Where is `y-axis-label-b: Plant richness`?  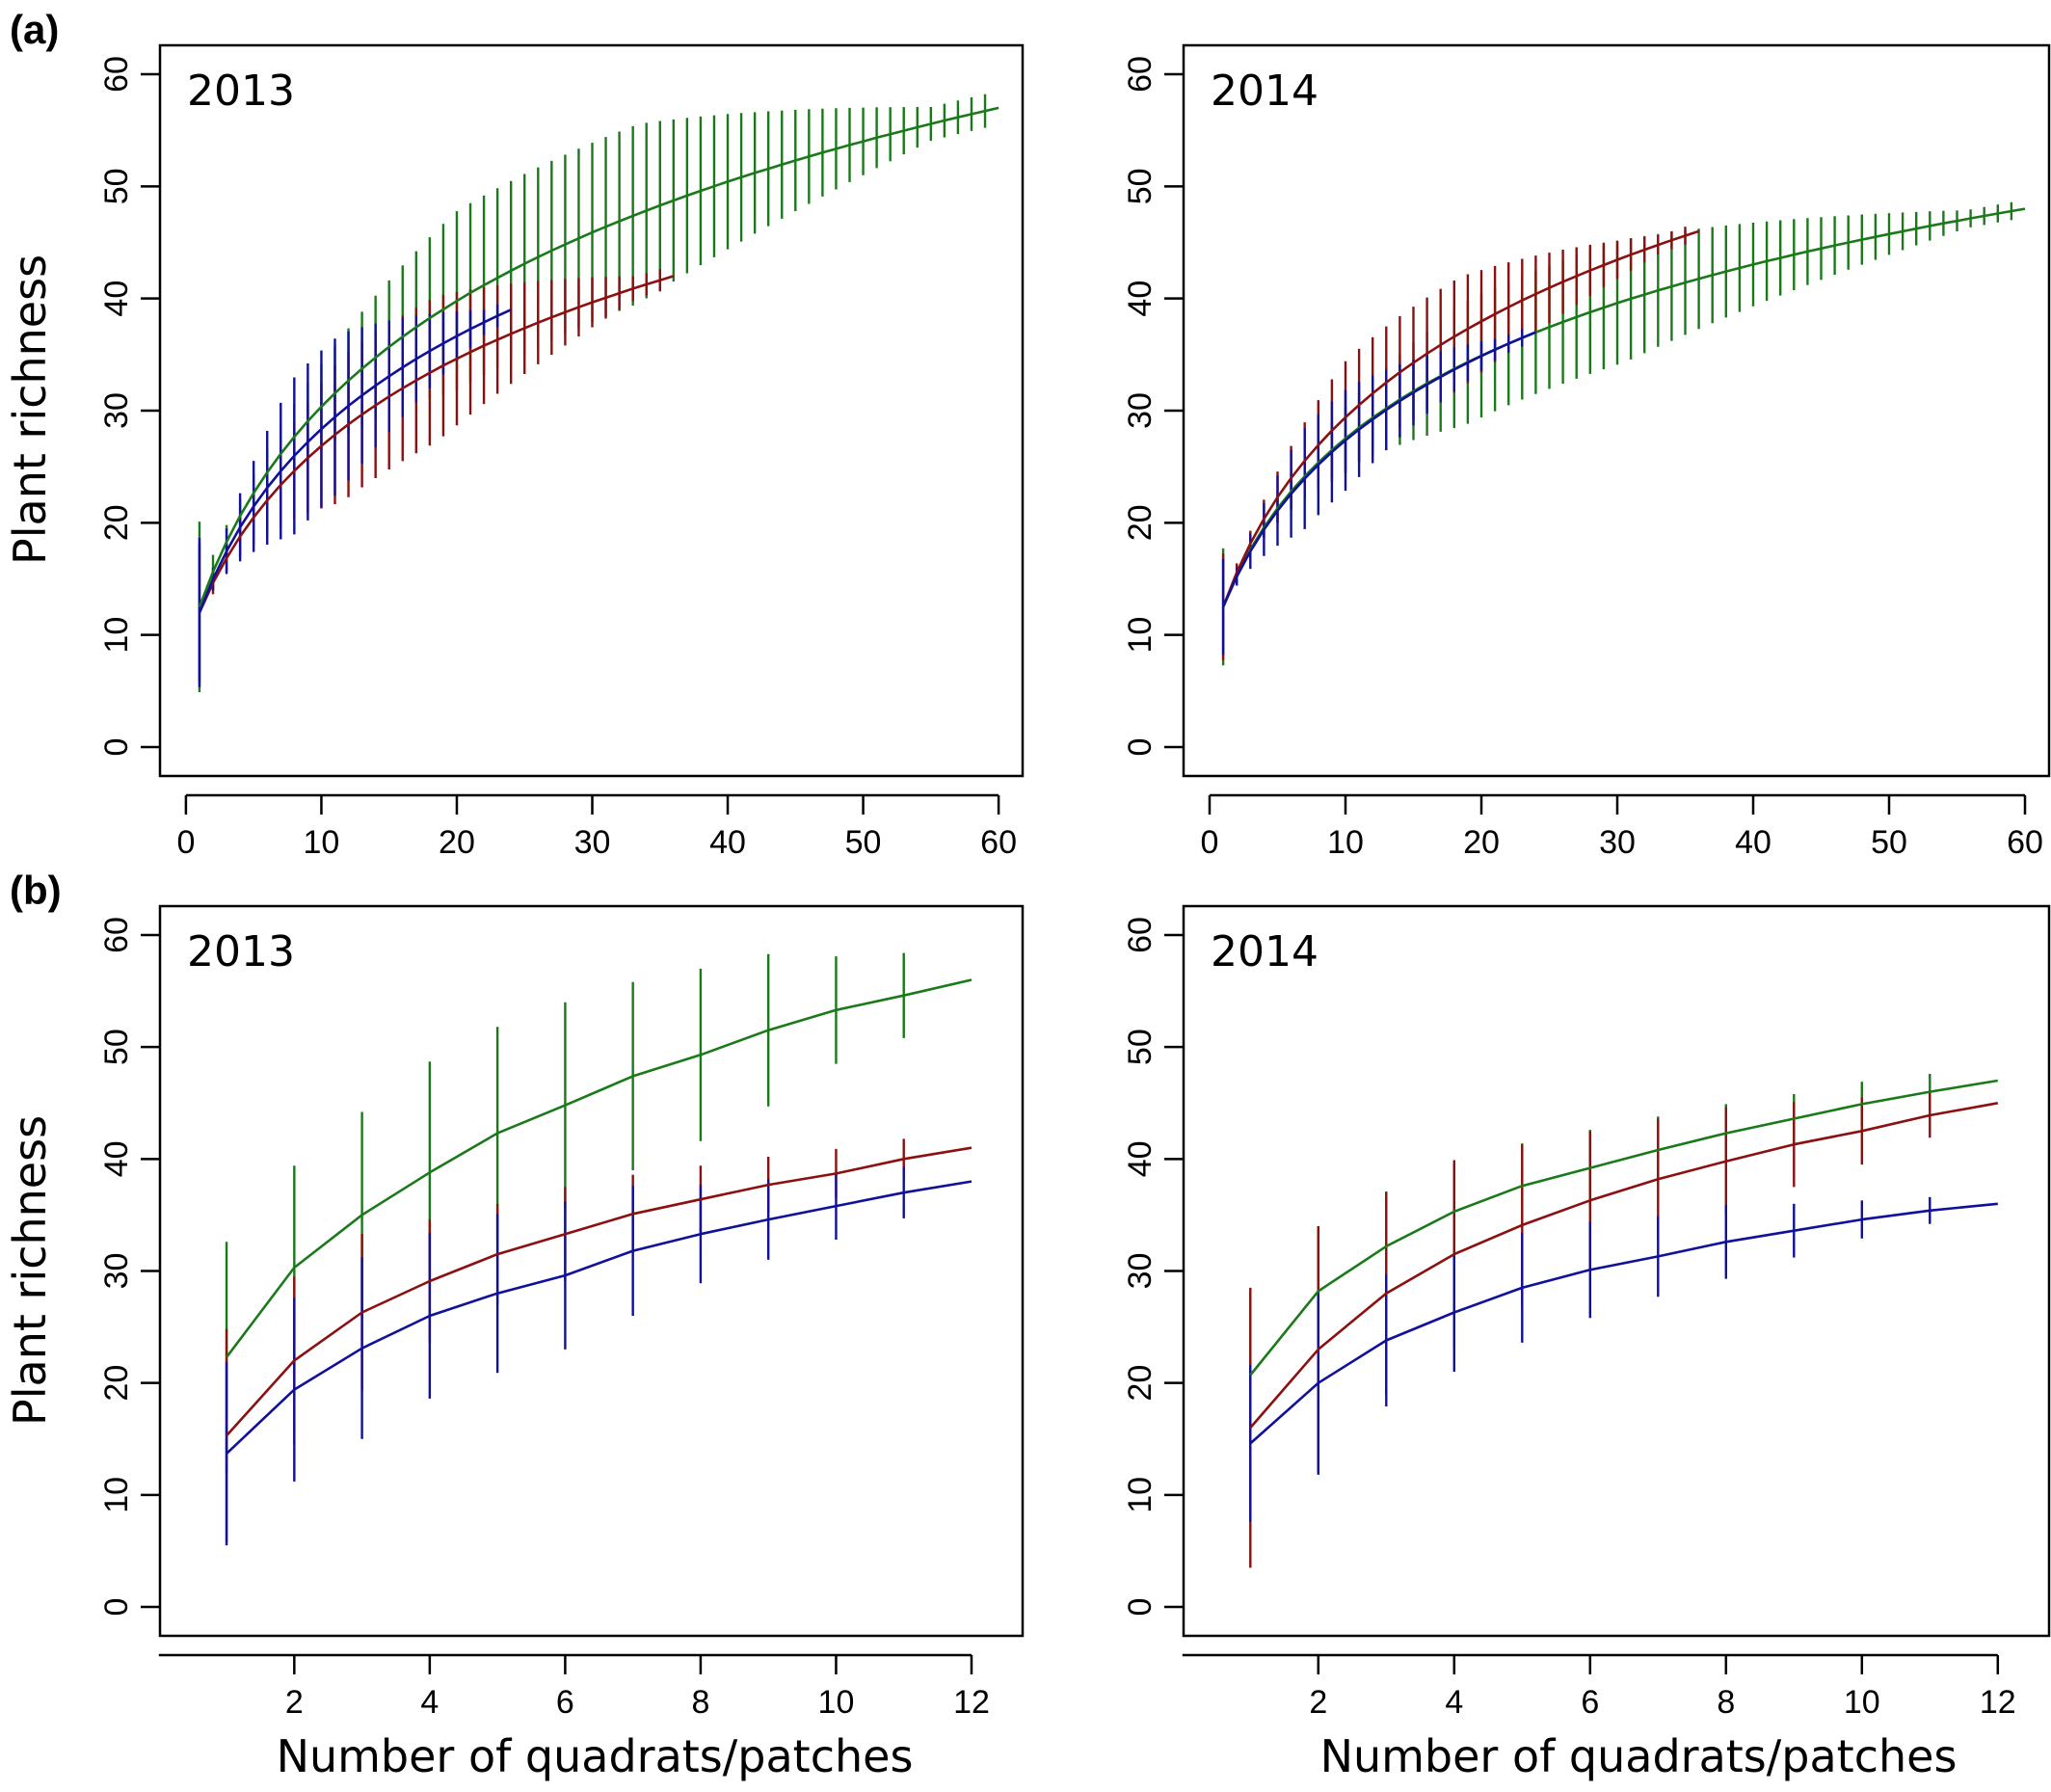 y-axis-label-b: Plant richness is located at coordinates (30, 1270).